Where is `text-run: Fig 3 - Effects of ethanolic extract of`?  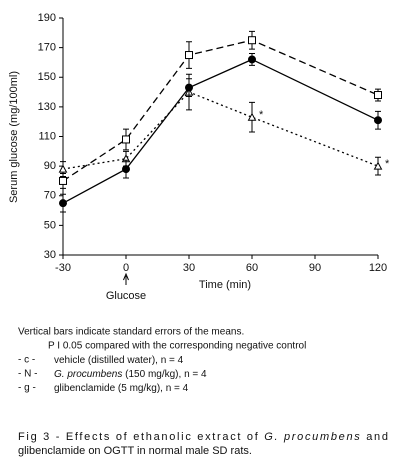
text-run: Fig 3 - Effects of ethanolic extract of is located at coordinates (140, 437).